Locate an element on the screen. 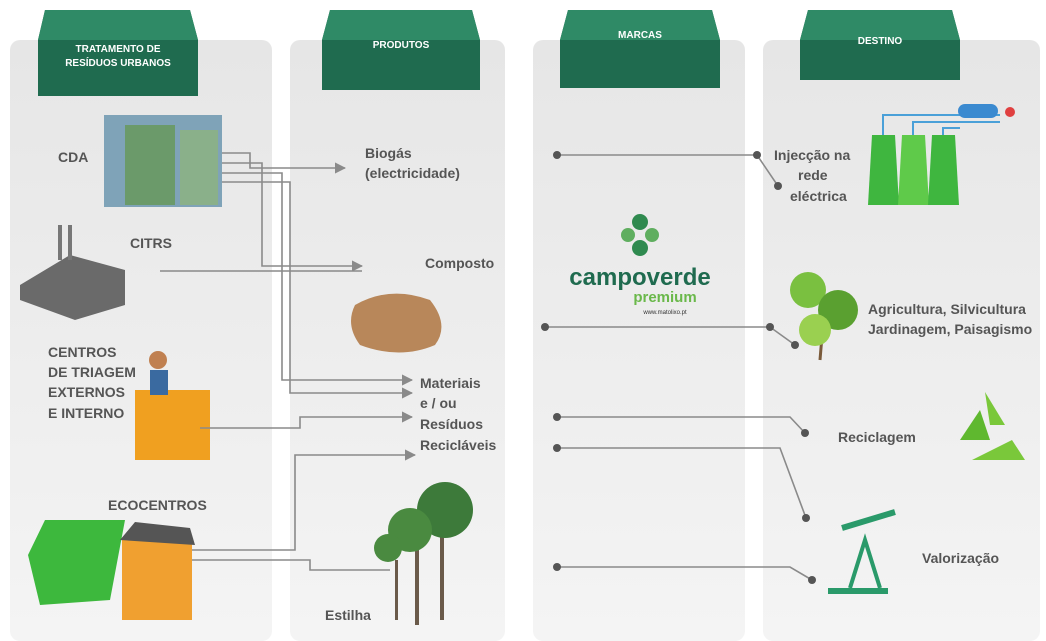  trees is located at coordinates (423, 553).